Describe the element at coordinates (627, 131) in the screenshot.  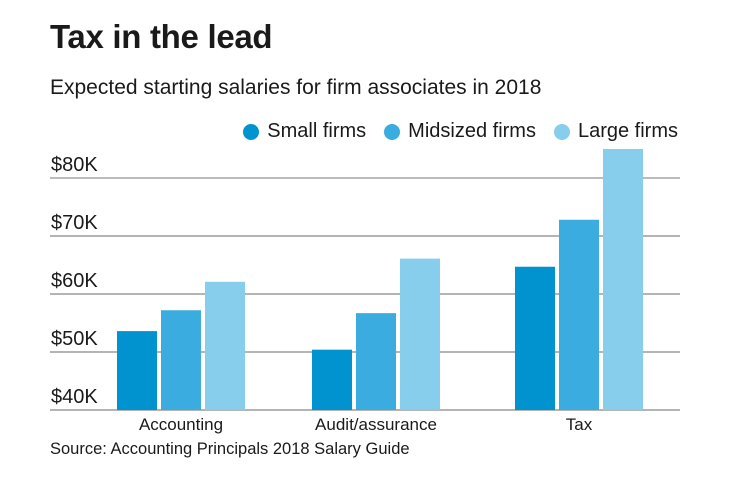
I see `legend-label: Large firms` at that location.